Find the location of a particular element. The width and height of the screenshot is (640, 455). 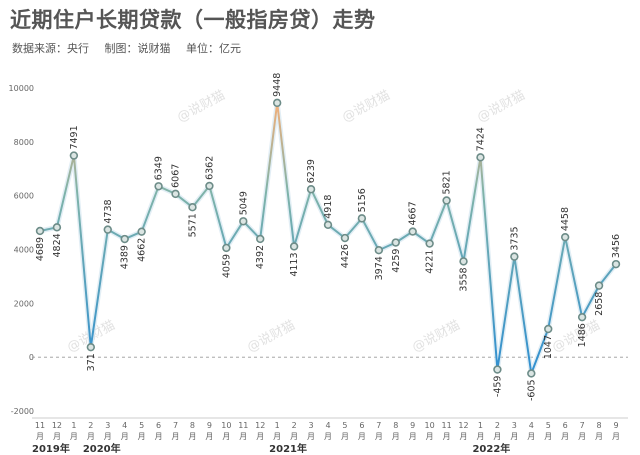

svg-text: 8 is located at coordinates (192, 425).